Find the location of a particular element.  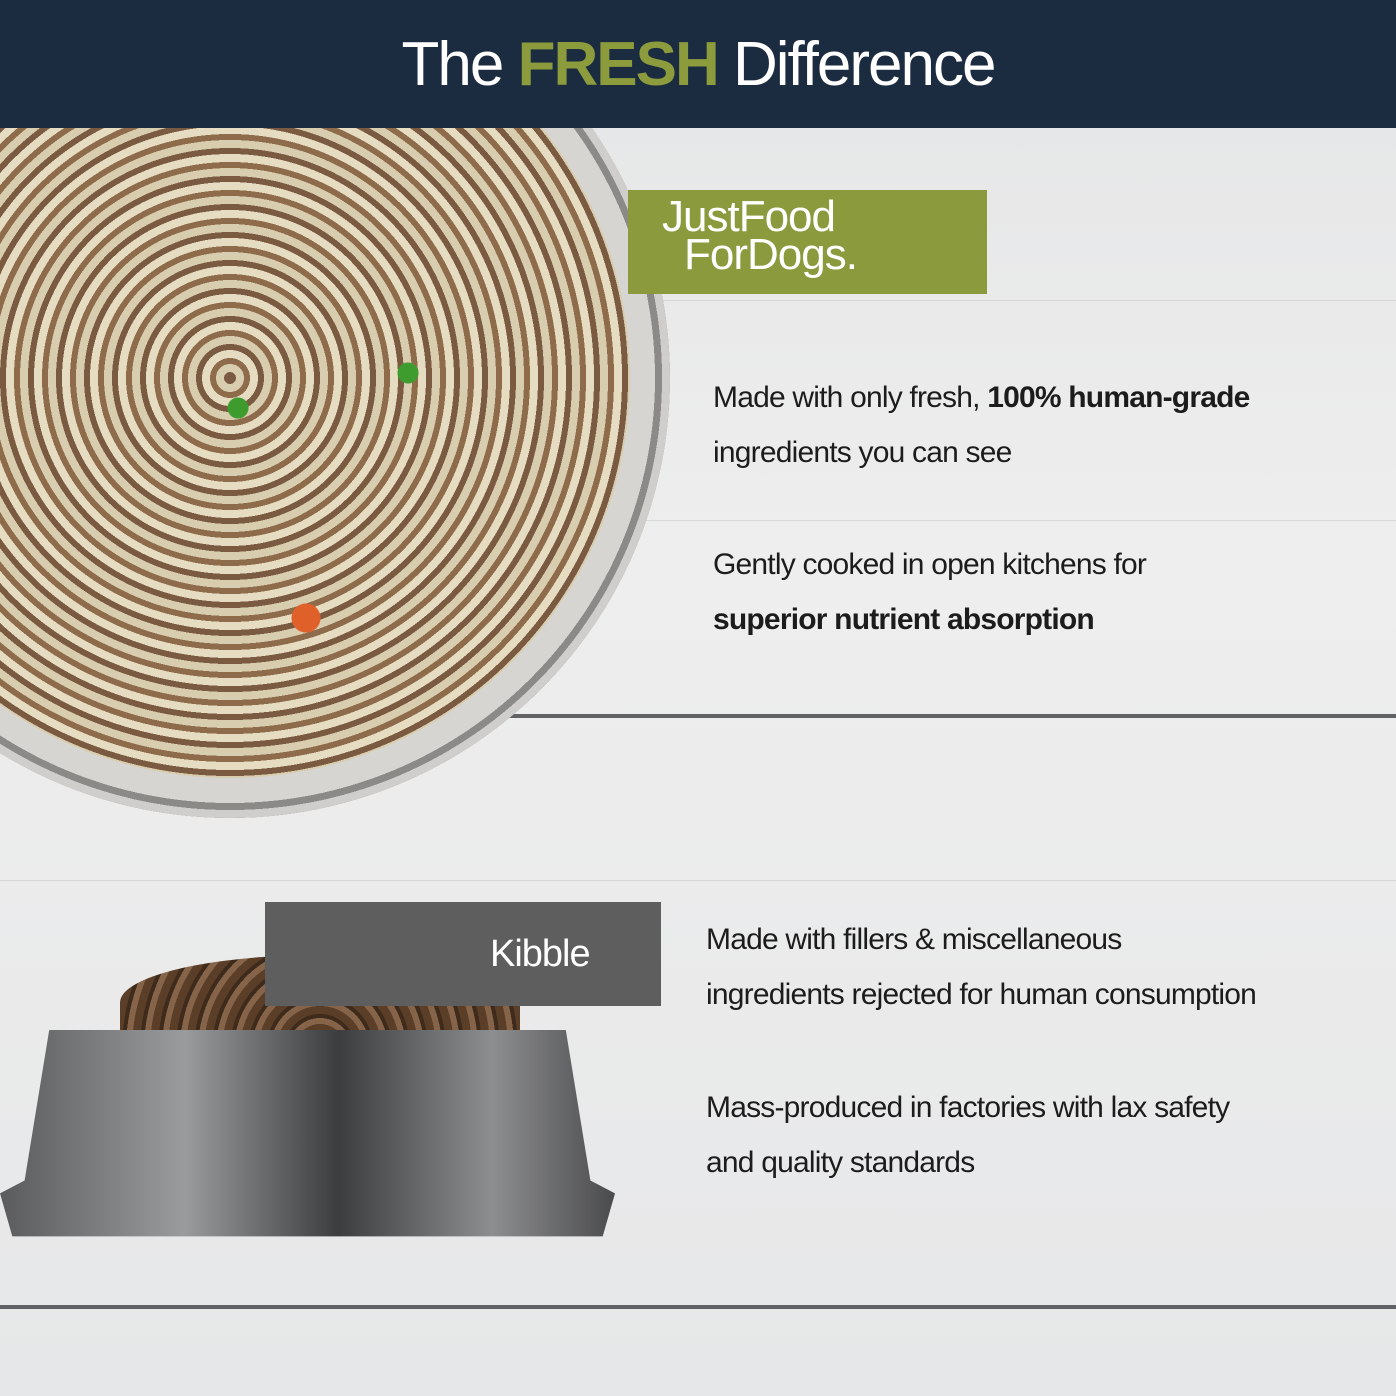

header: The FRESH Difference is located at coordinates (698, 64).